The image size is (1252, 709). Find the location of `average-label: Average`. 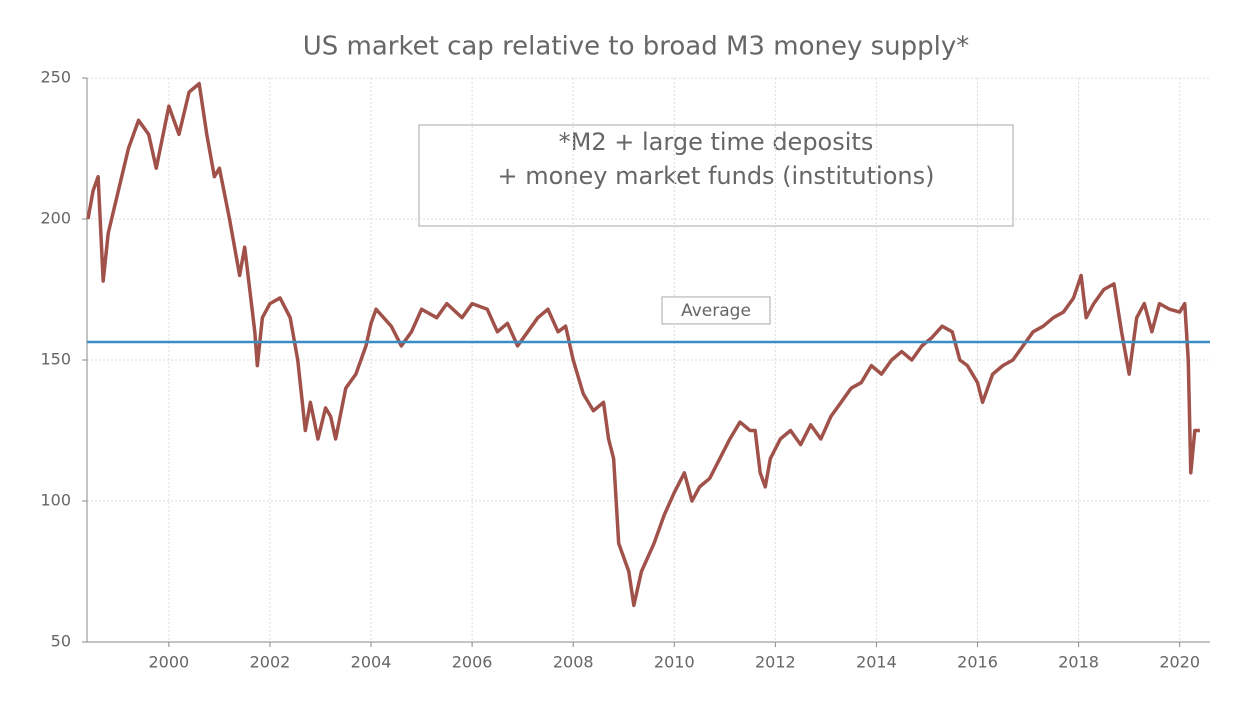

average-label: Average is located at coordinates (716, 311).